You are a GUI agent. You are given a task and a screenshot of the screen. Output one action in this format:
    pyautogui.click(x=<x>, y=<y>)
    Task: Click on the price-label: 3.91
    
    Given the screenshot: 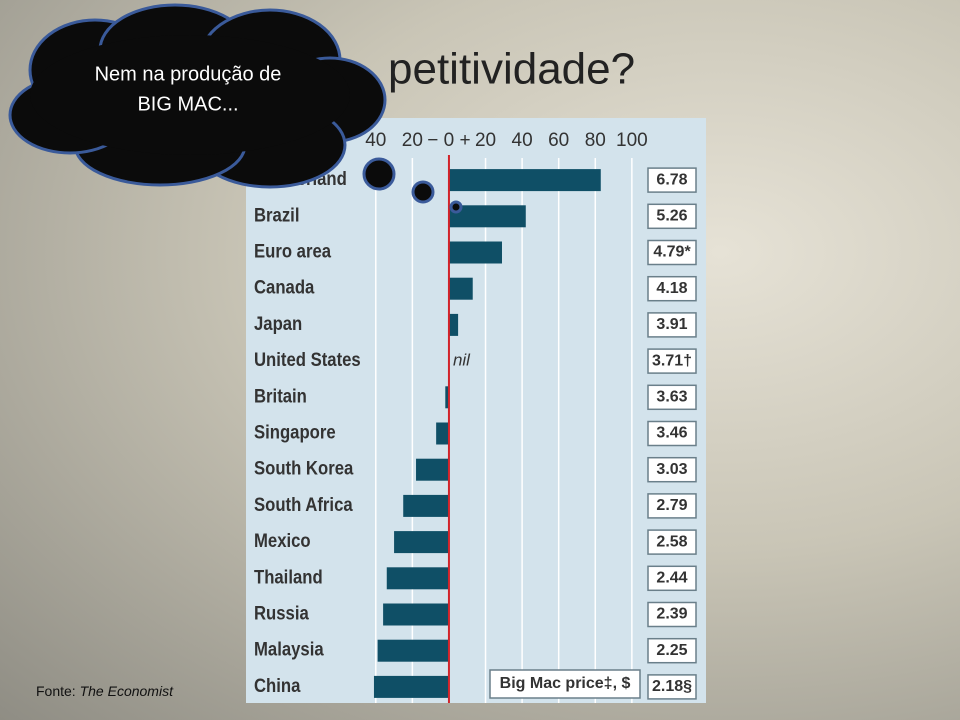 What is the action you would take?
    pyautogui.click(x=671, y=324)
    